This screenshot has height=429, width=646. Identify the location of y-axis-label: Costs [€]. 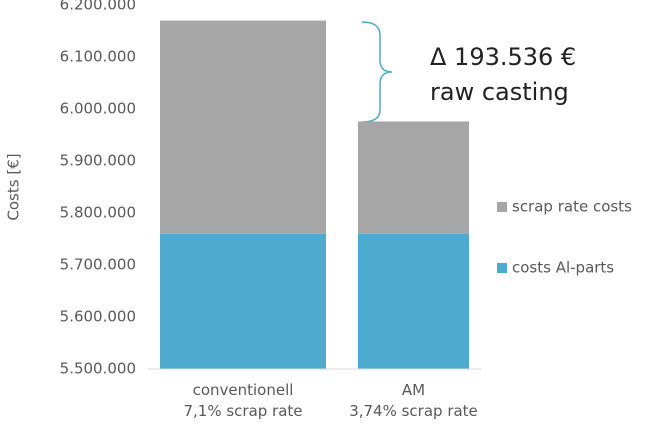
(14, 186).